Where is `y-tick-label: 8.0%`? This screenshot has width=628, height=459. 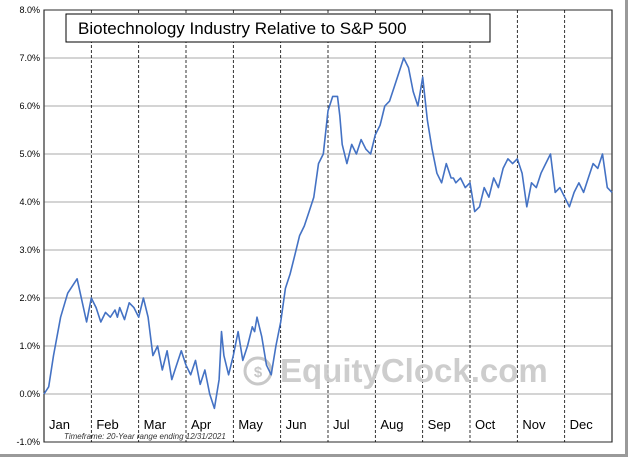
y-tick-label: 8.0% is located at coordinates (29, 10).